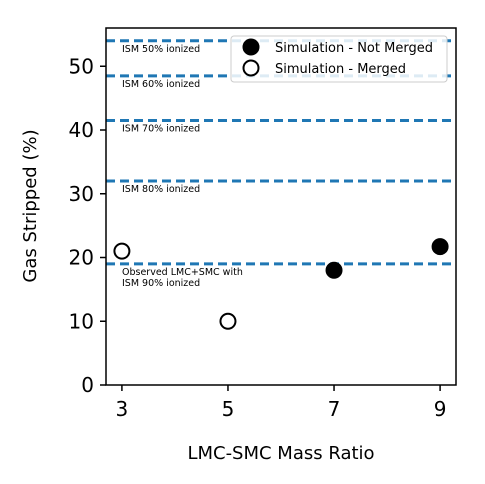 The image size is (485, 484). I want to click on y-tick-label: 30, so click(81, 194).